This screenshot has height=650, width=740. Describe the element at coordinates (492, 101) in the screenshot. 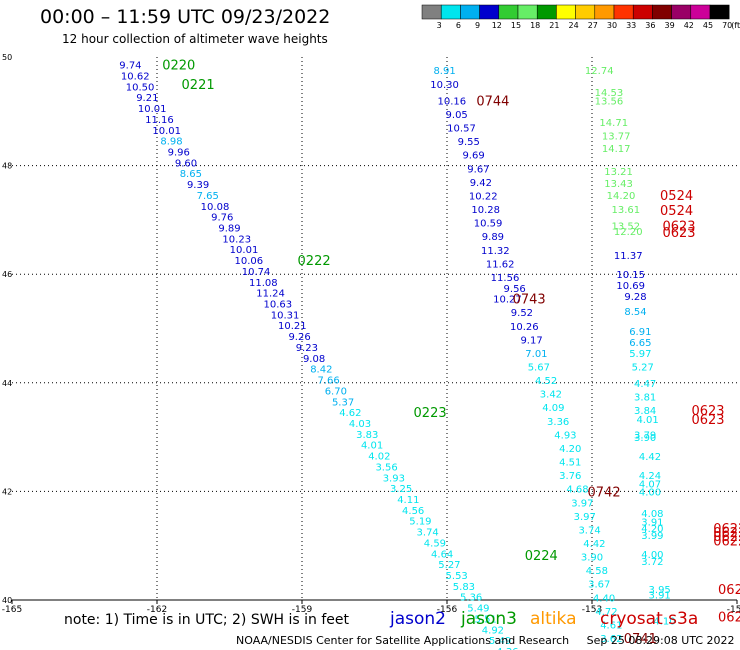

I see `time-label: 0744` at that location.